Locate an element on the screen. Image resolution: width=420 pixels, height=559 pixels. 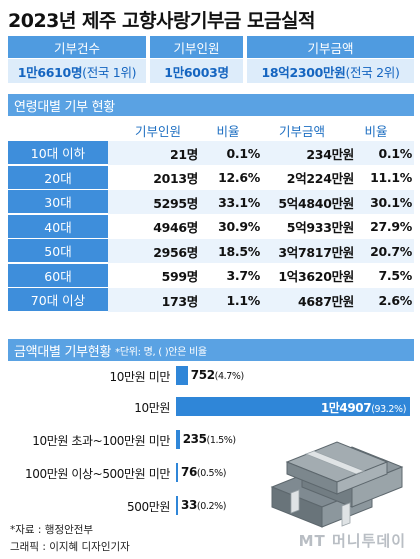
summary-label-count: 기부건수 is located at coordinates (77, 47).